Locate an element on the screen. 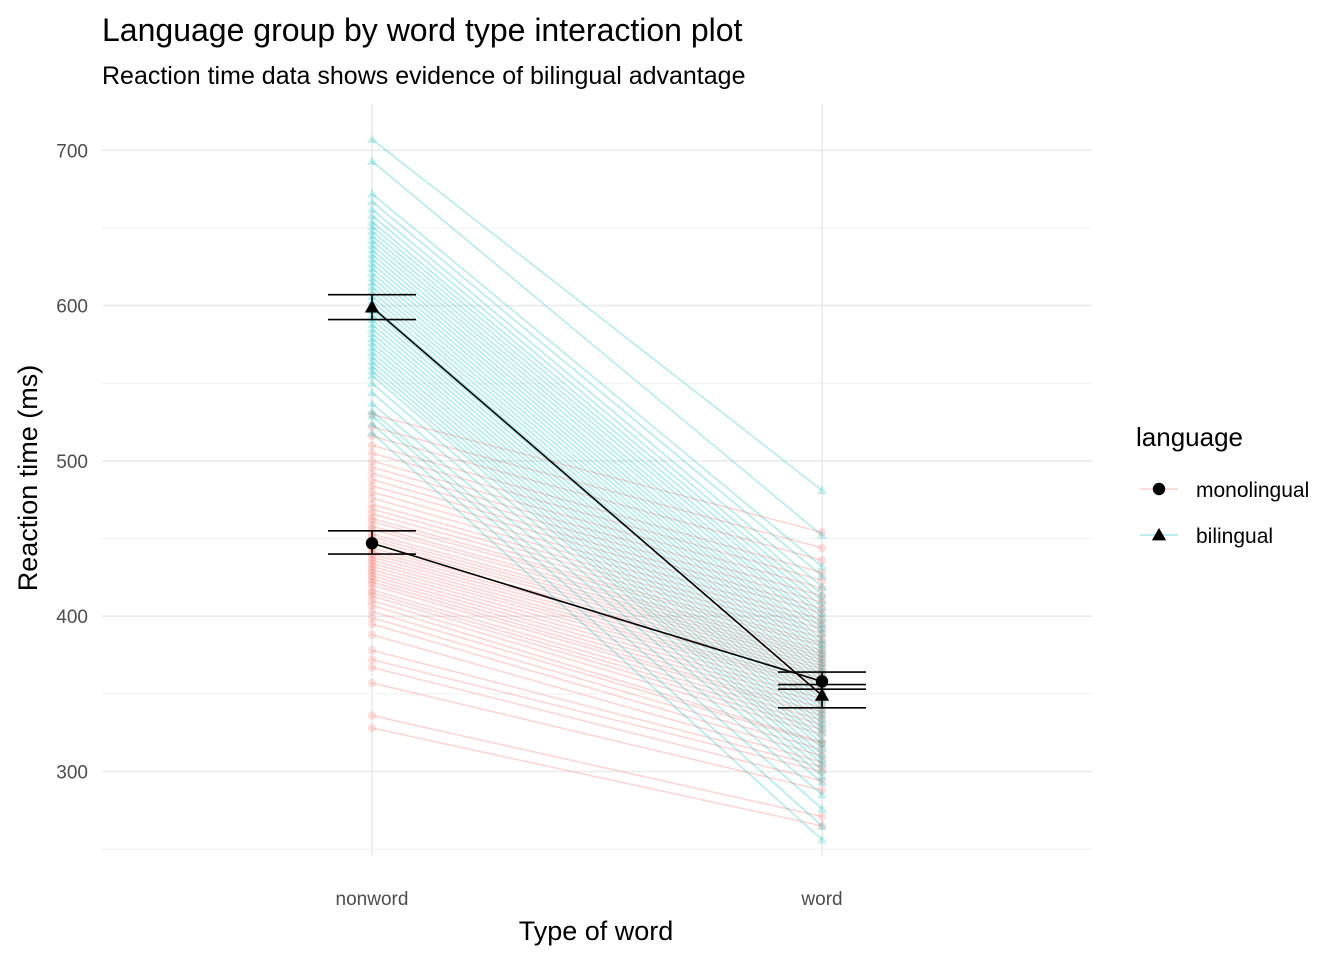  legend-title: language is located at coordinates (1189, 437).